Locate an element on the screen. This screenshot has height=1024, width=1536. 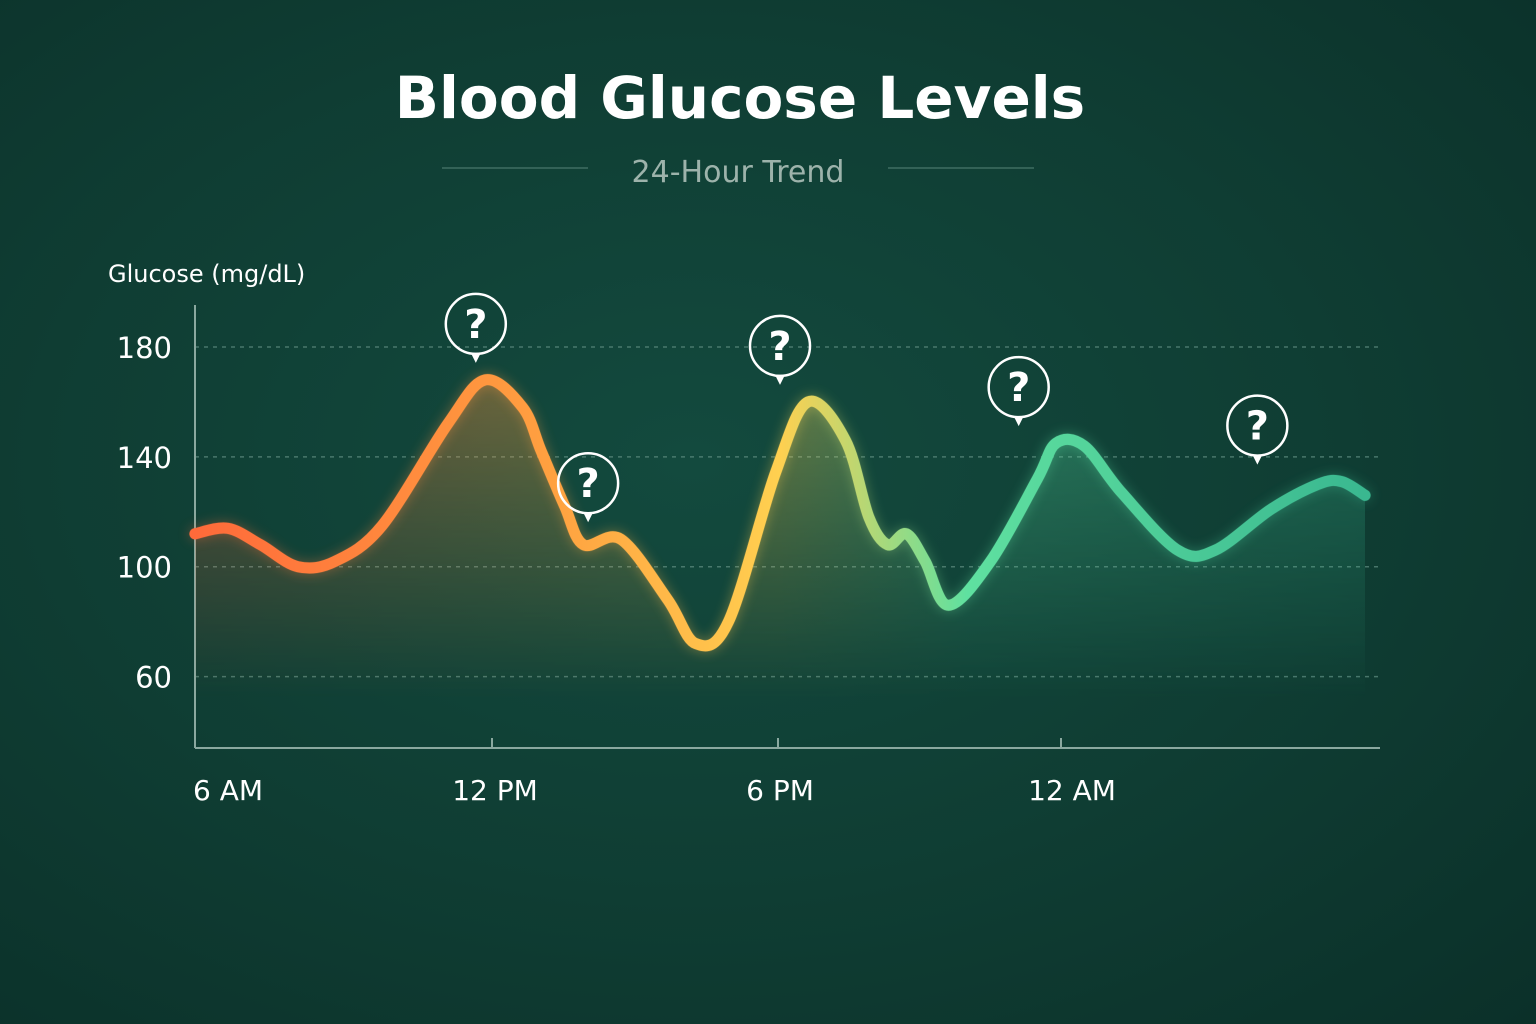
y-tick-label-60: 60 is located at coordinates (153, 678).